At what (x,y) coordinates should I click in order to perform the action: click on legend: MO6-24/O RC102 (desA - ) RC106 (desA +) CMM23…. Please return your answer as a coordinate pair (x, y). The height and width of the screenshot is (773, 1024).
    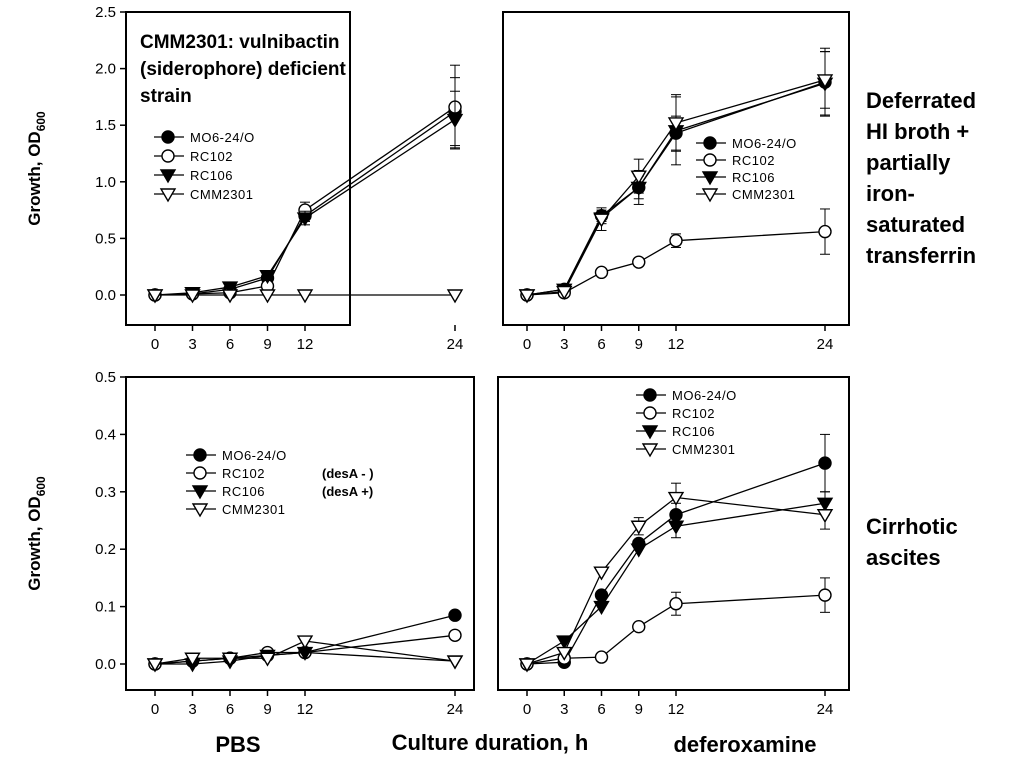
    Looking at the image, I should click on (280, 483).